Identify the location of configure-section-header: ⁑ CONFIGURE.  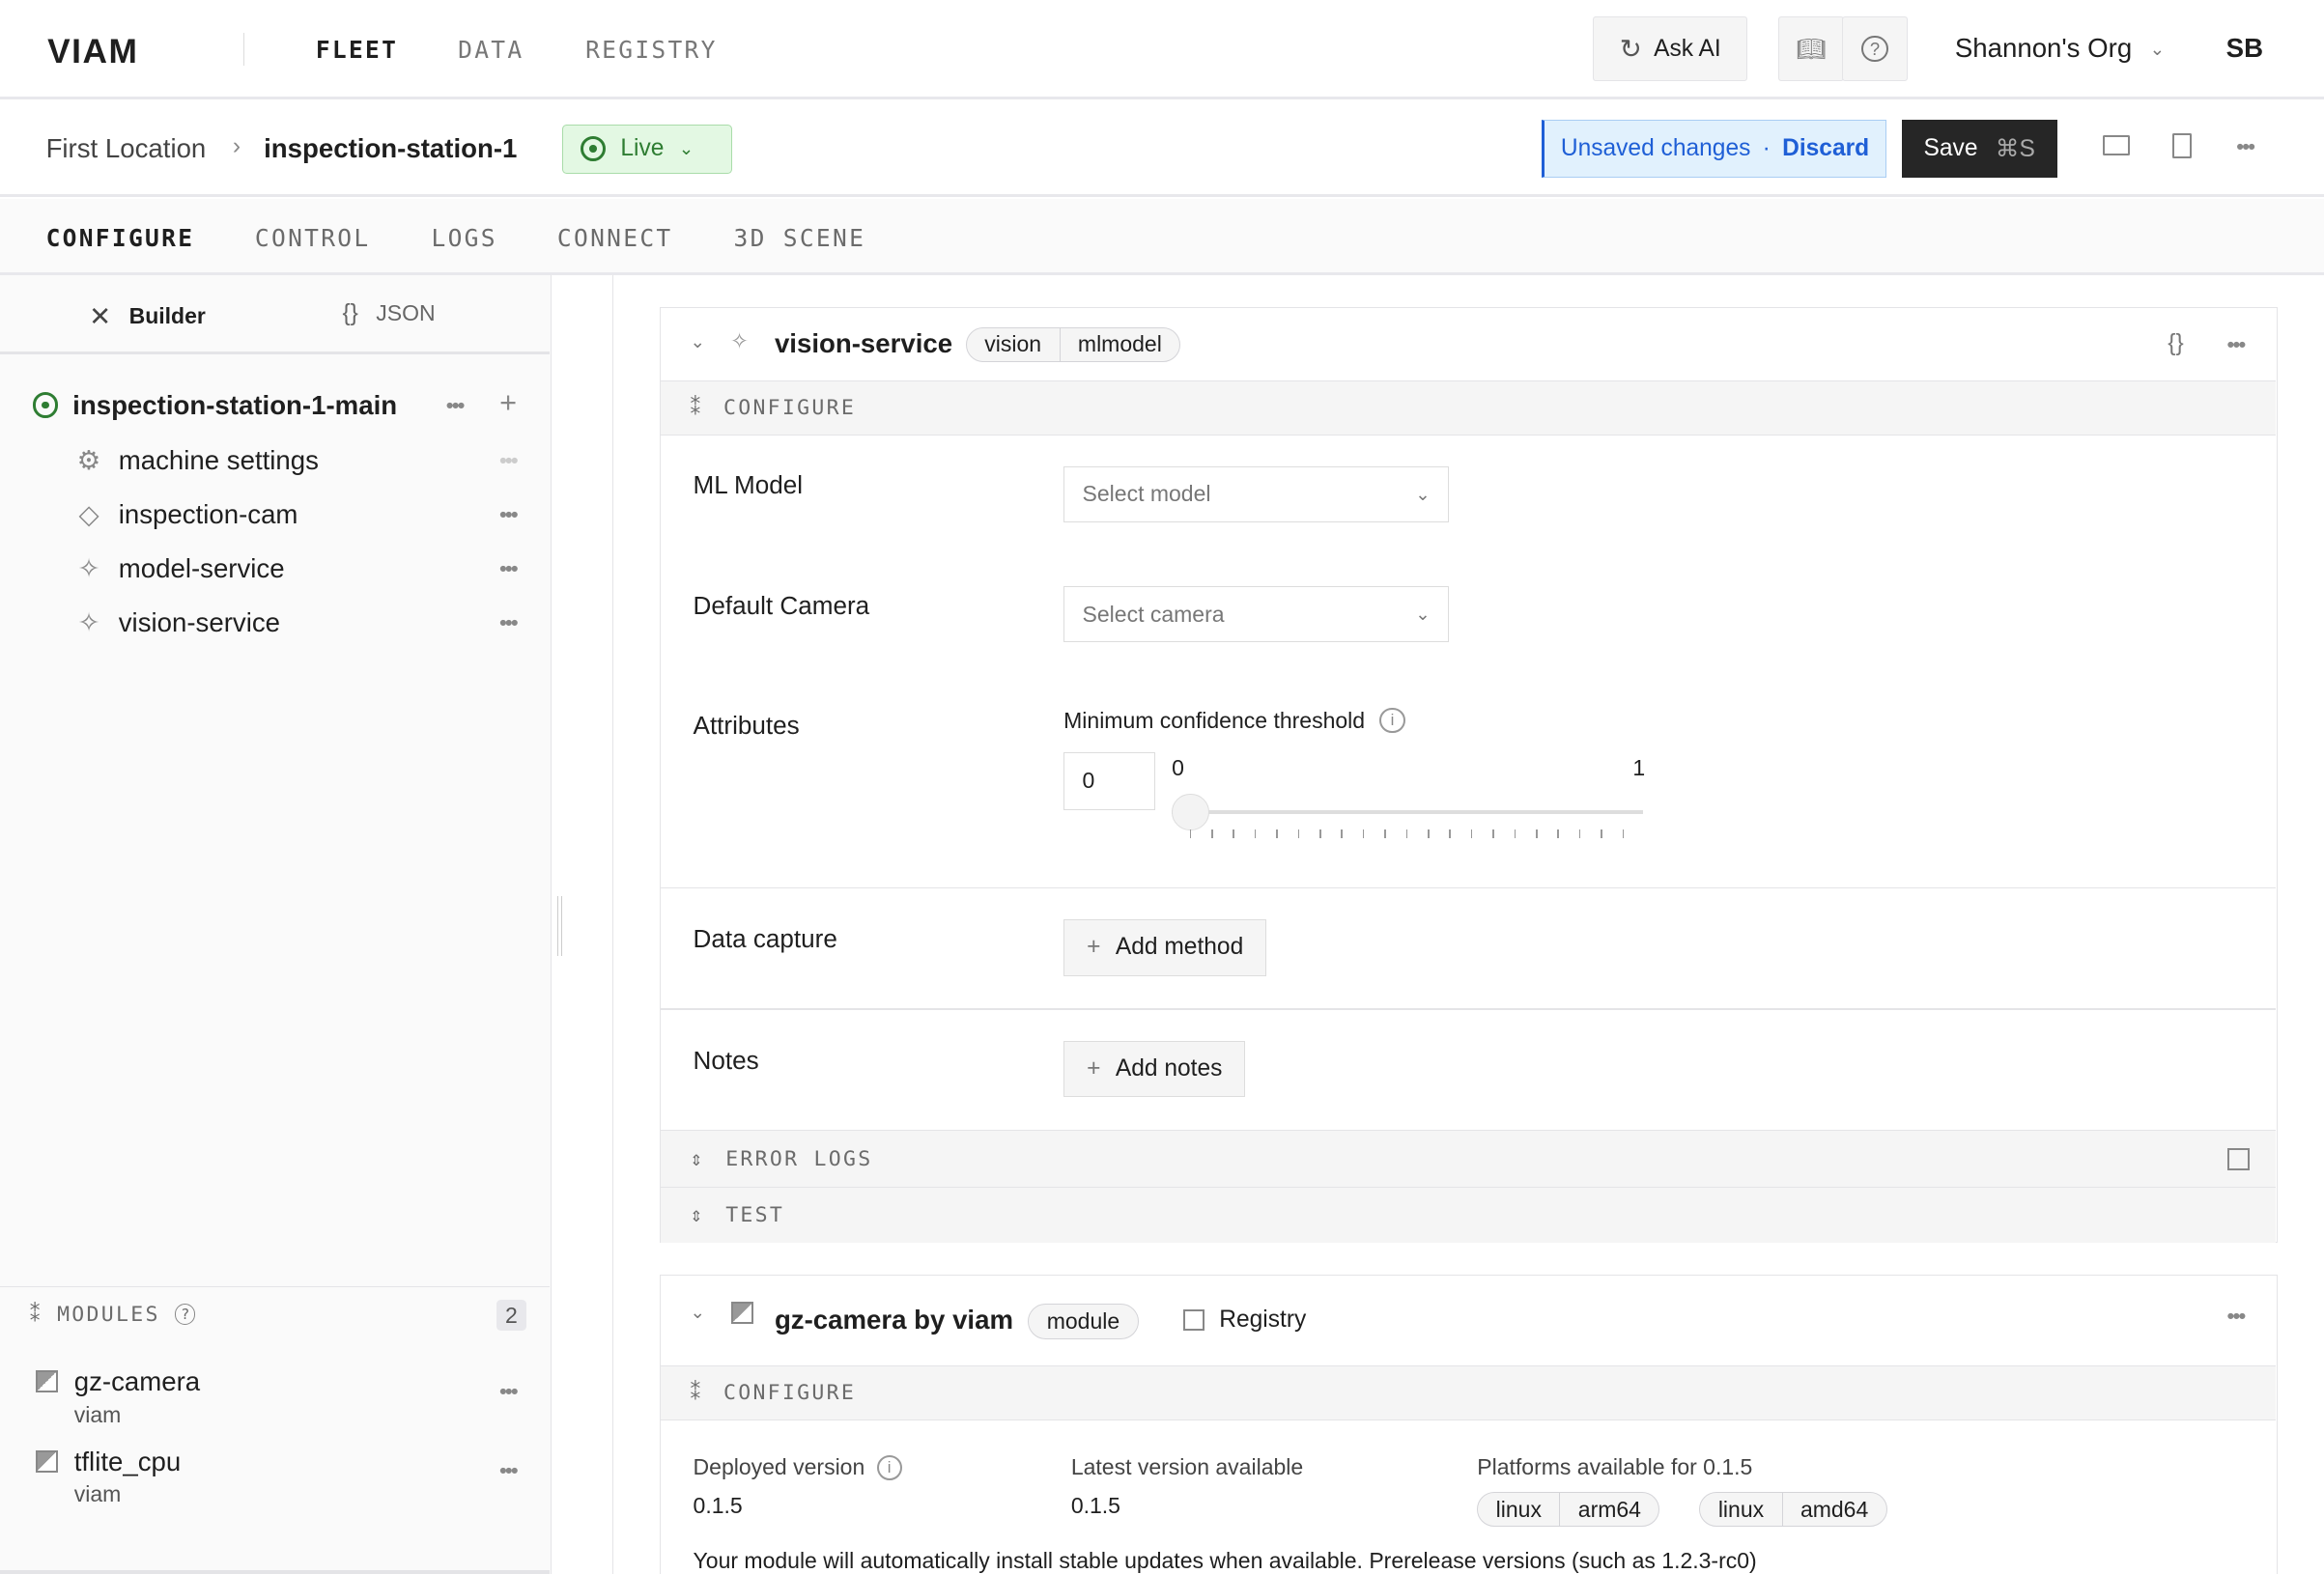
(1468, 407).